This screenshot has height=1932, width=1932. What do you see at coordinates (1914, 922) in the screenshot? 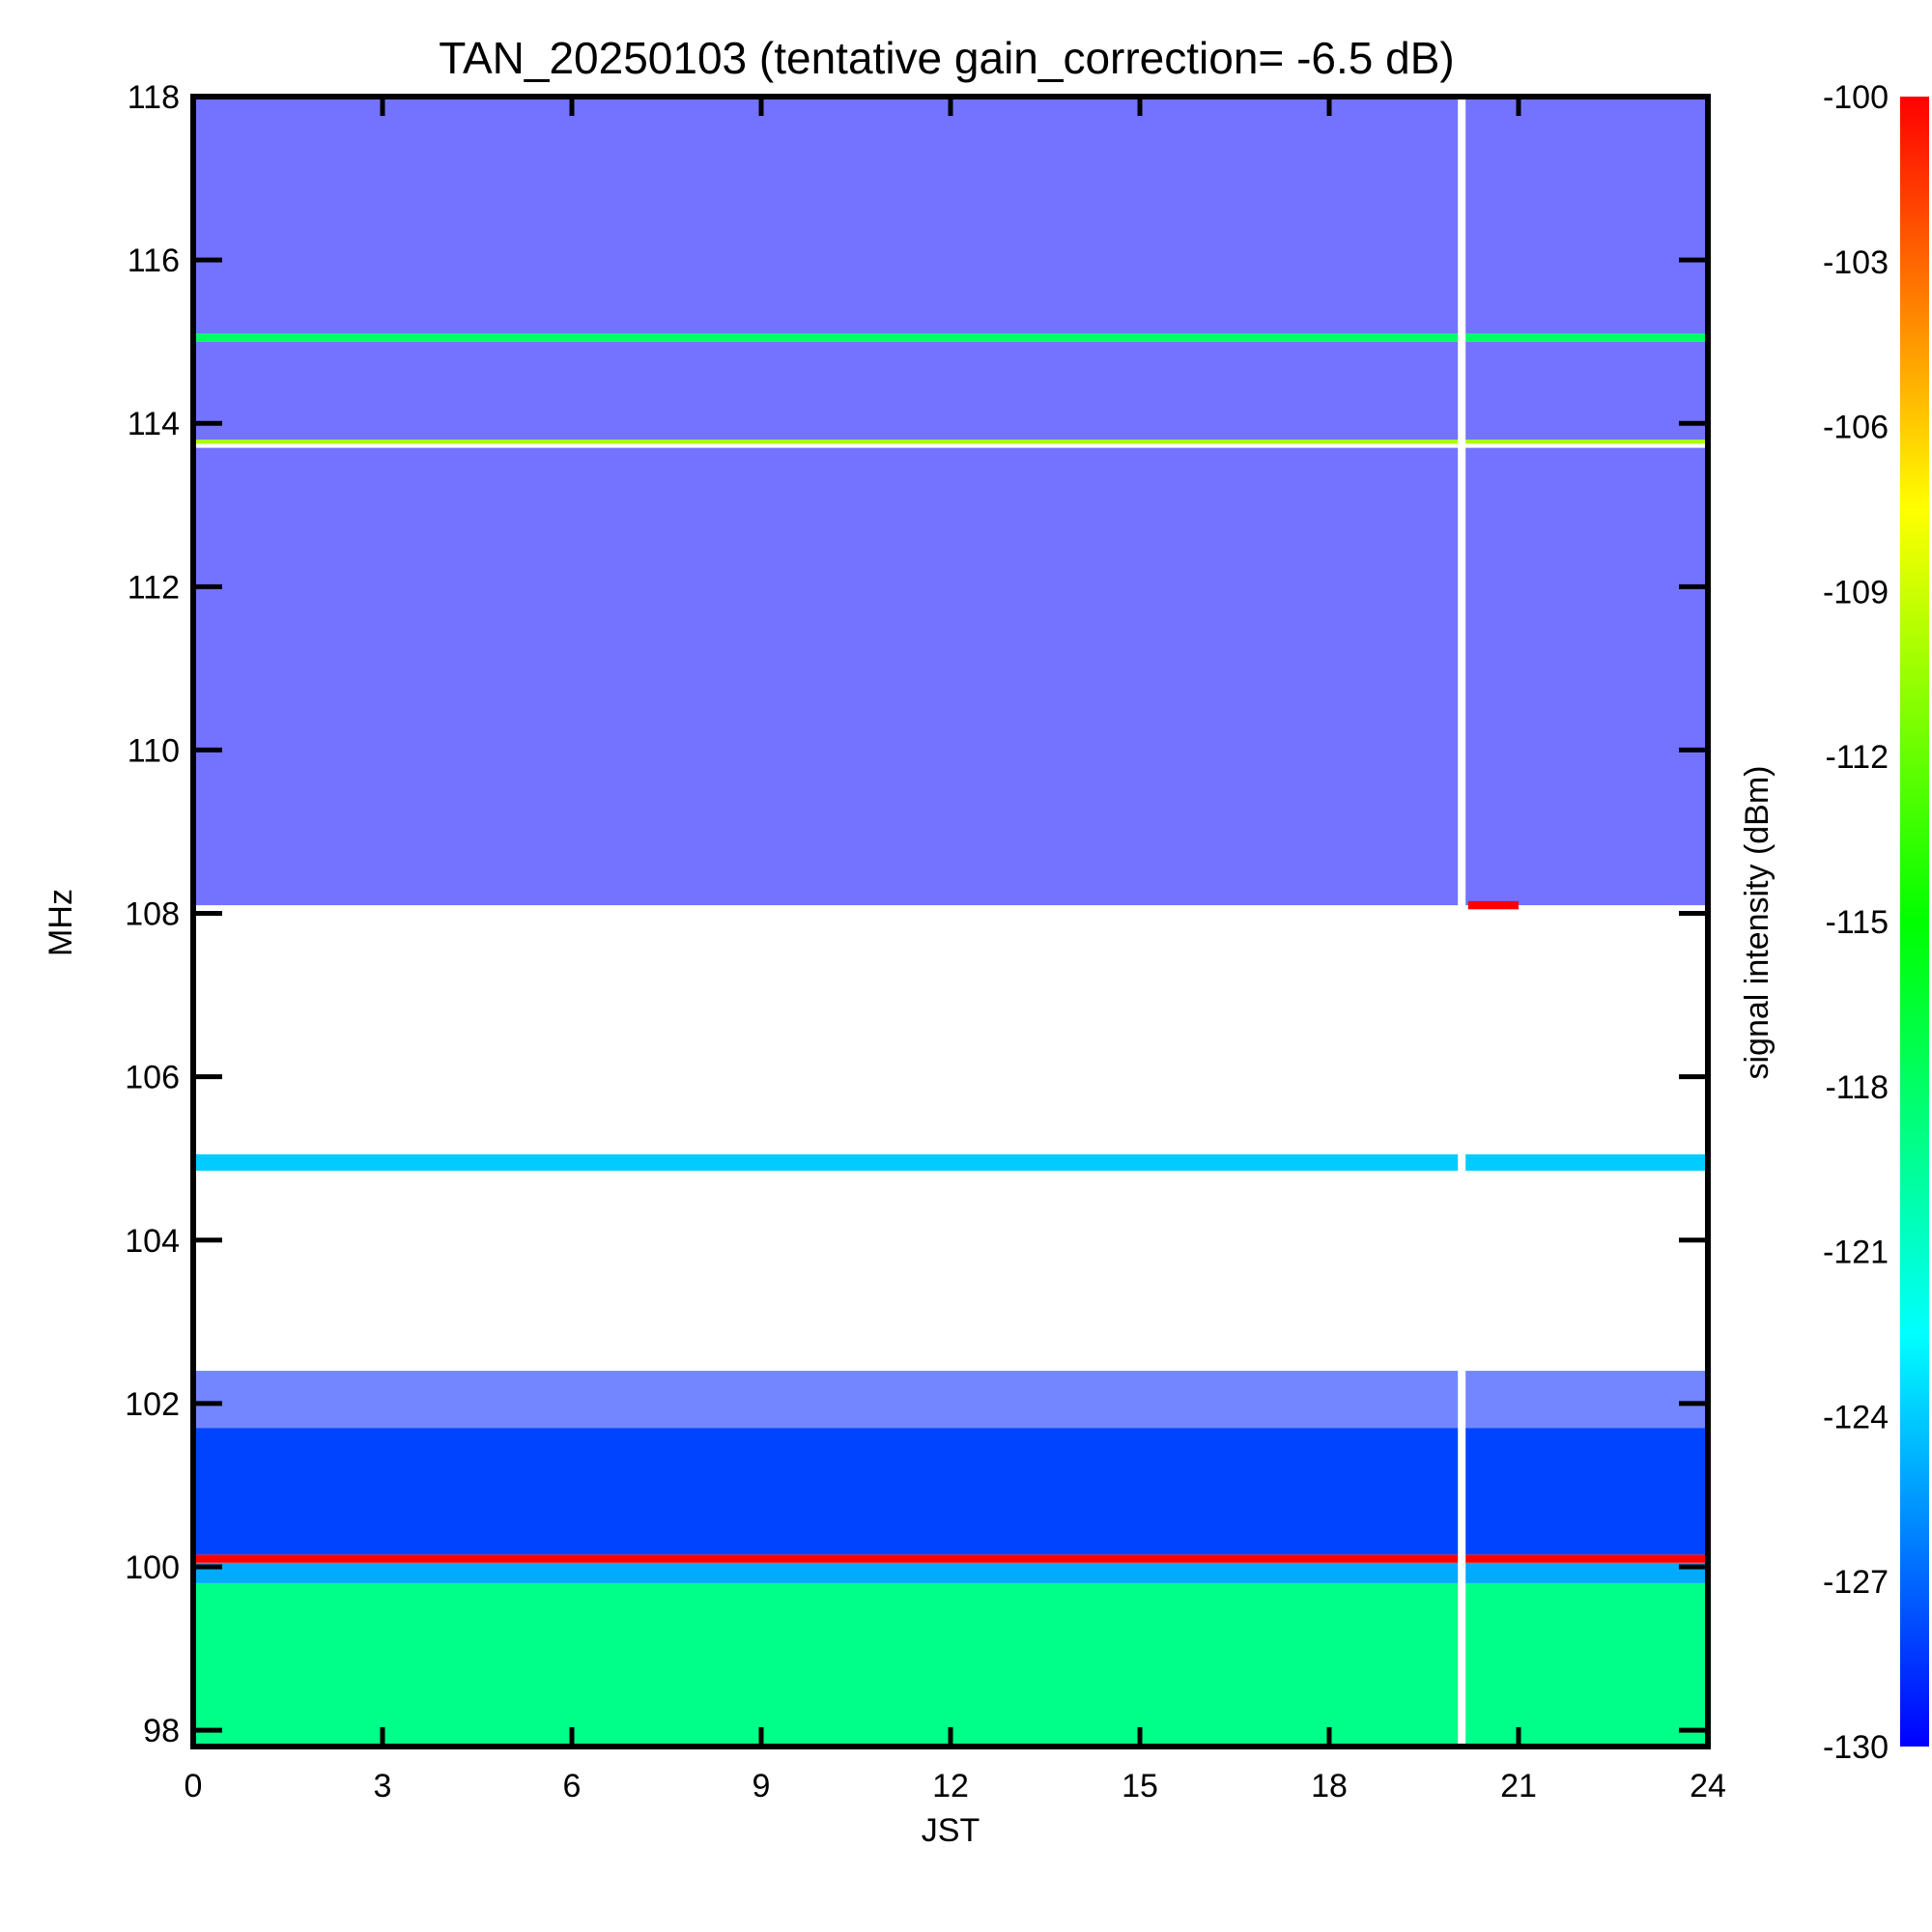
I see `colorbar` at bounding box center [1914, 922].